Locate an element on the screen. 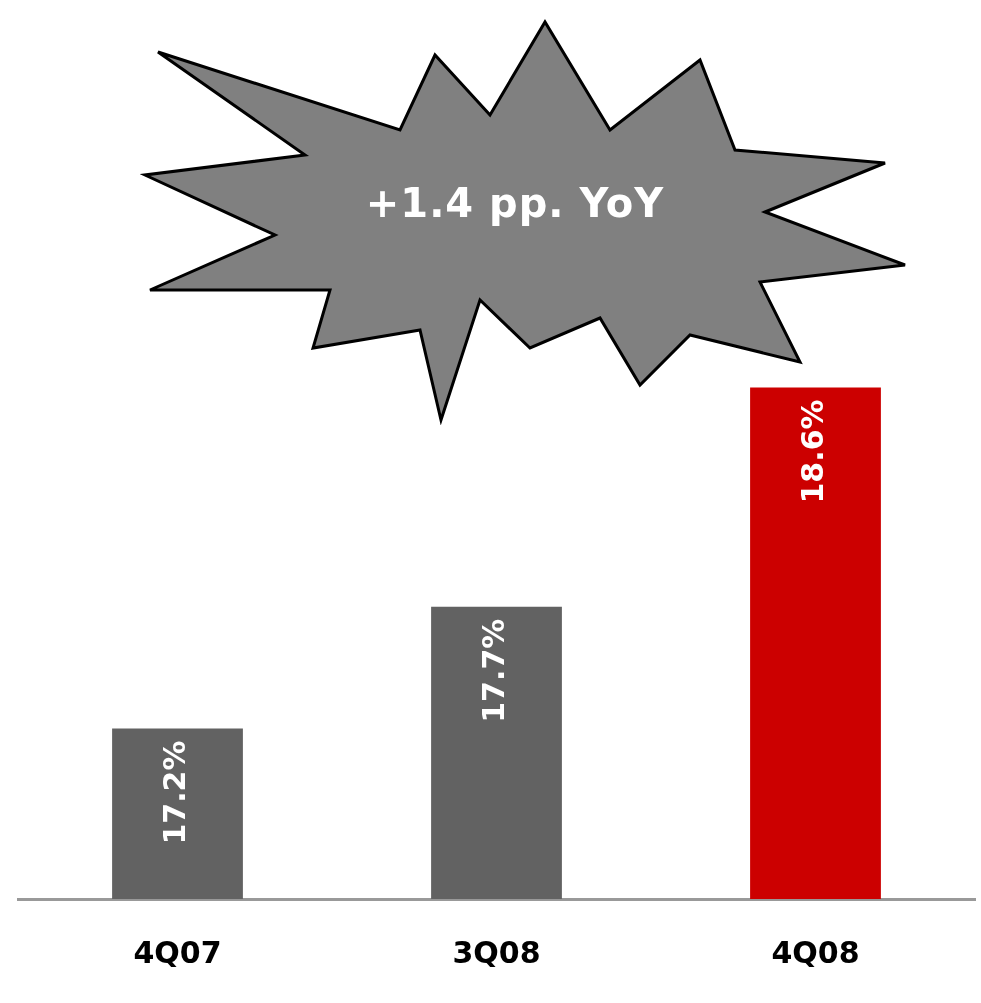 The height and width of the screenshot is (1003, 981). data-label: 17.7% is located at coordinates (494, 670).